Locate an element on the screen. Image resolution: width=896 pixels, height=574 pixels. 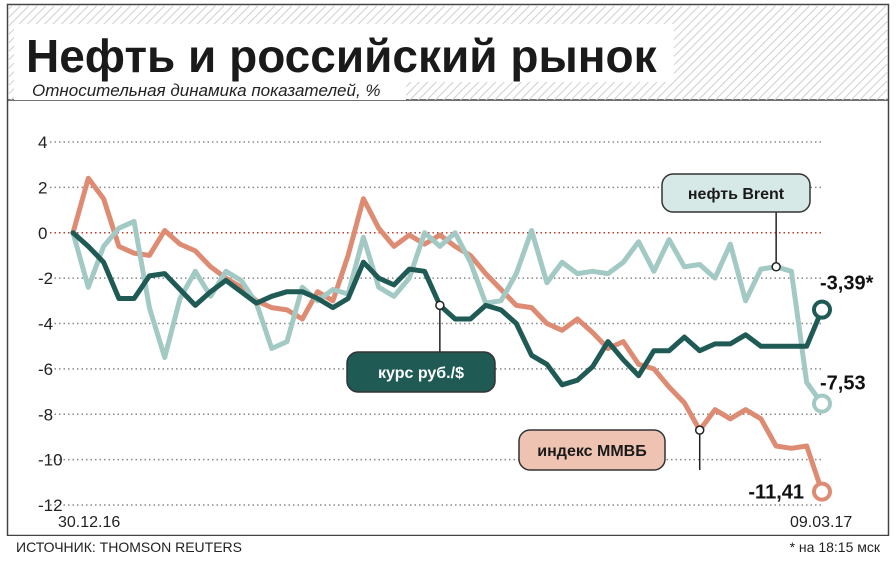
chart-title: Нефть и российский рынок is located at coordinates (342, 56).